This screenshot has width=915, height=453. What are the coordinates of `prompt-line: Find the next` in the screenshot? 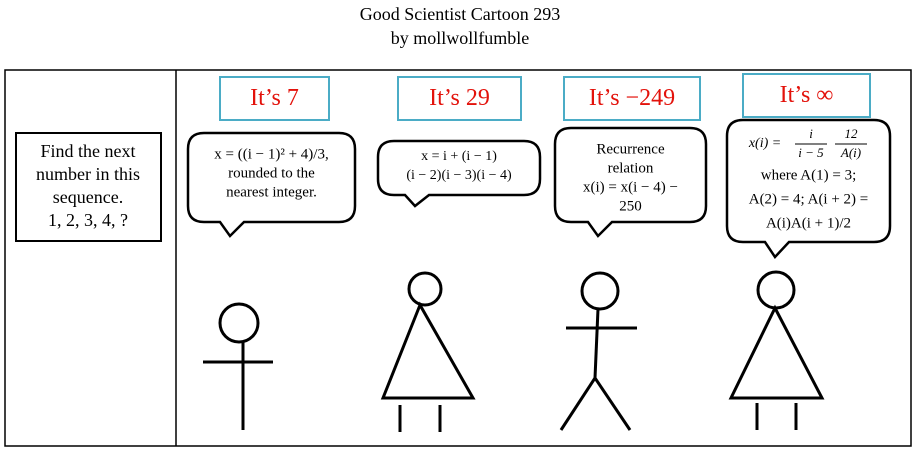 It's located at (88, 151).